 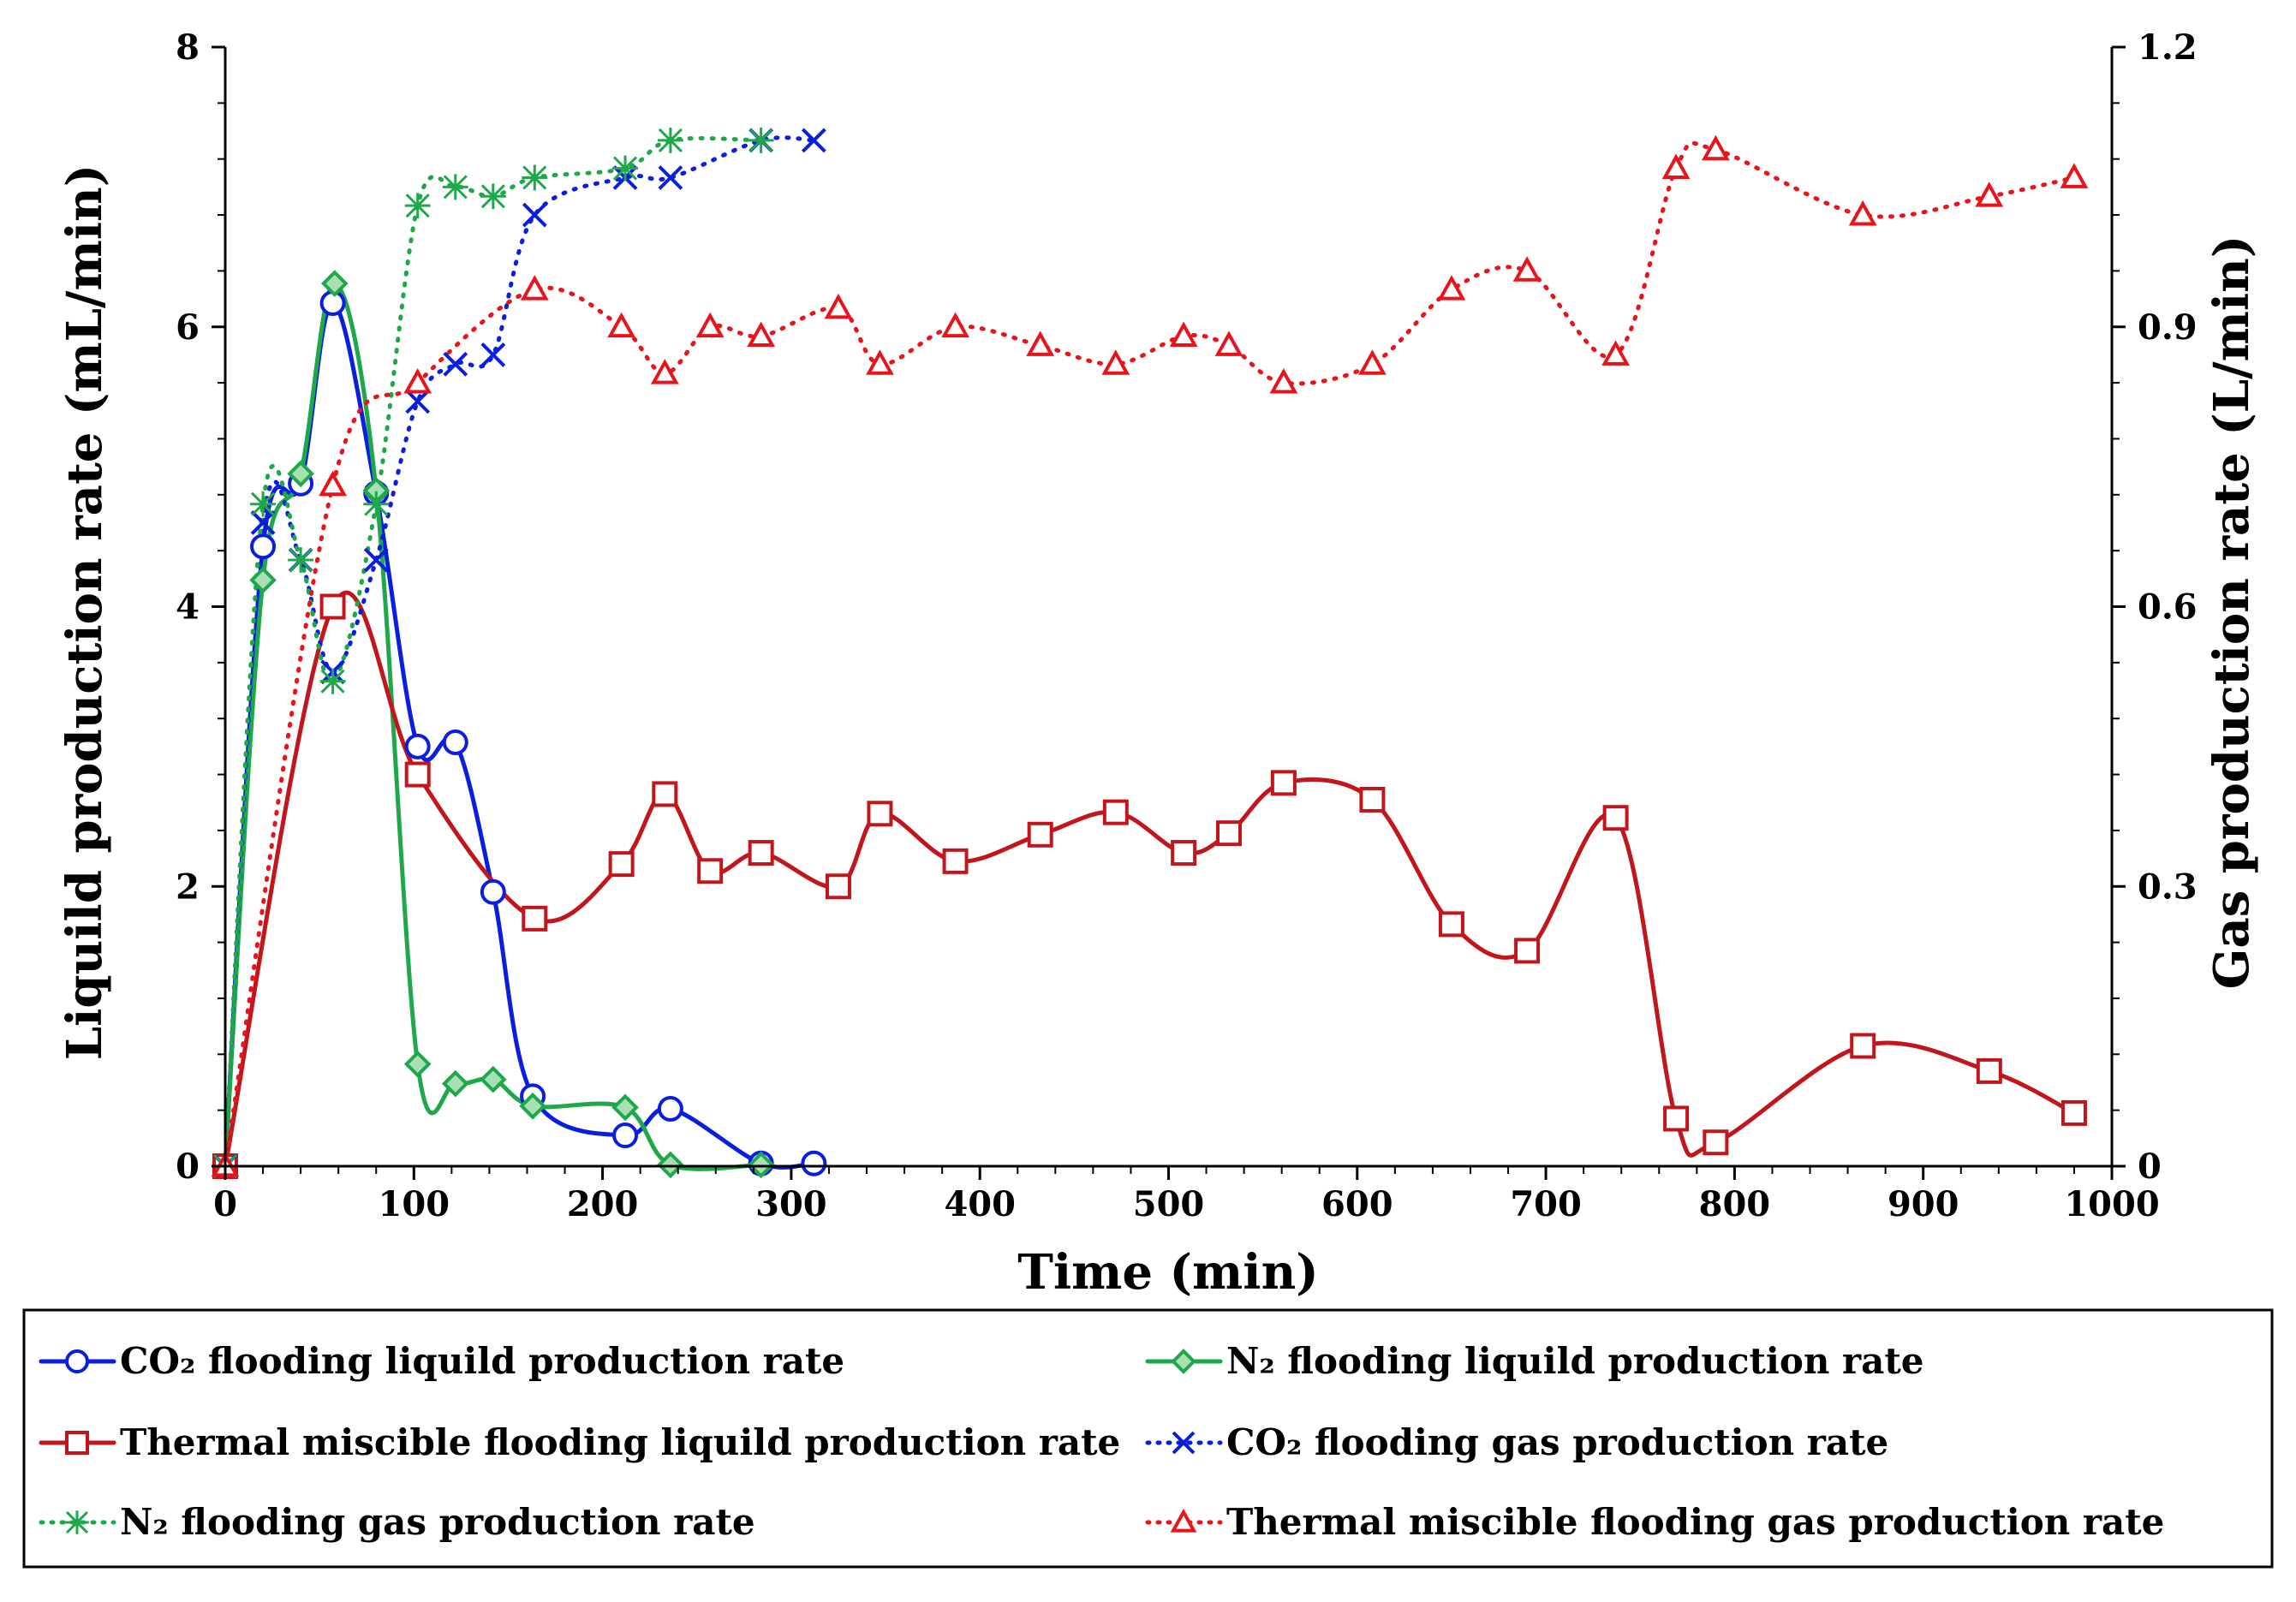 What do you see at coordinates (437, 1522) in the screenshot?
I see `legend-label-4: N₂ flooding gas production rate` at bounding box center [437, 1522].